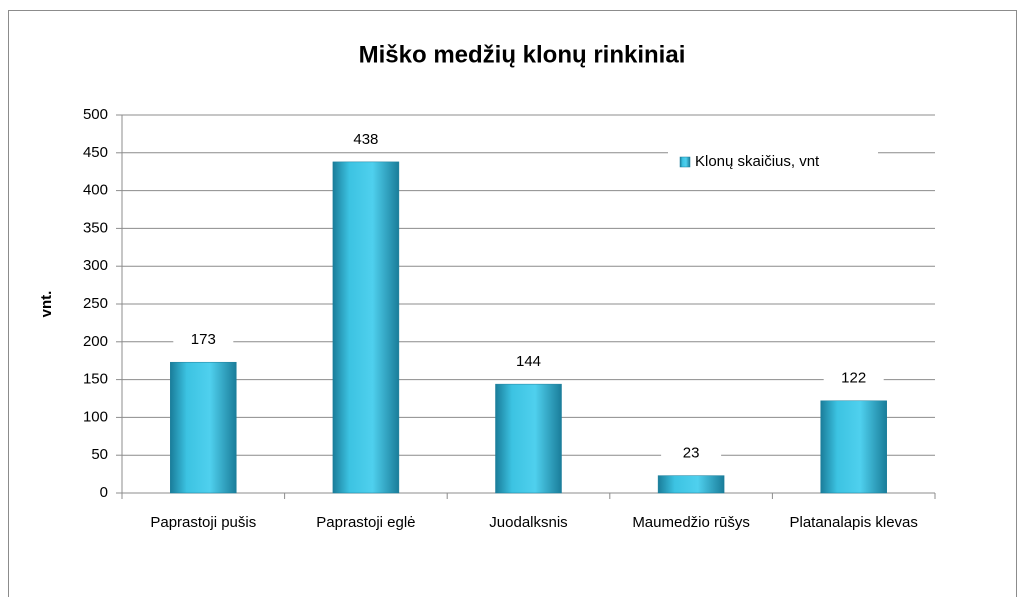 This screenshot has height=597, width=1025. I want to click on x-tick-label: Juodalksnis, so click(528, 522).